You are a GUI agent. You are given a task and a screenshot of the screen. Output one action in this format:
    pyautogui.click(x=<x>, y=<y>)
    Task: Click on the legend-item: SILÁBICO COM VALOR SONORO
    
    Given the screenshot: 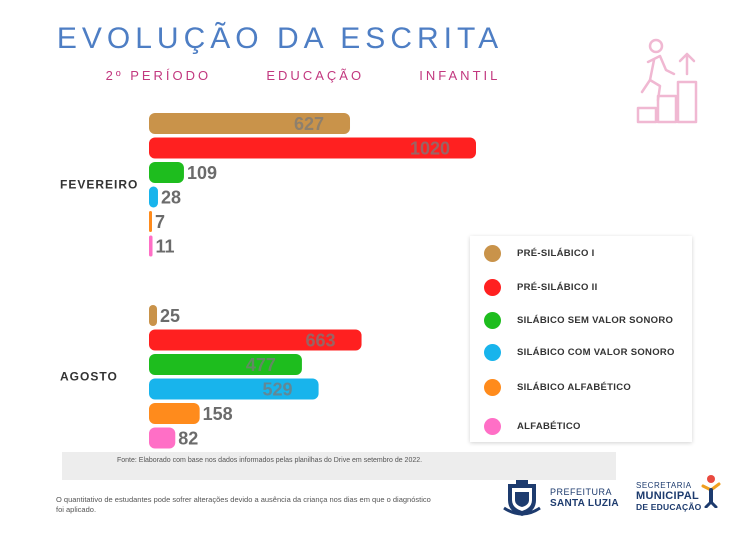 What is the action you would take?
    pyautogui.click(x=579, y=352)
    